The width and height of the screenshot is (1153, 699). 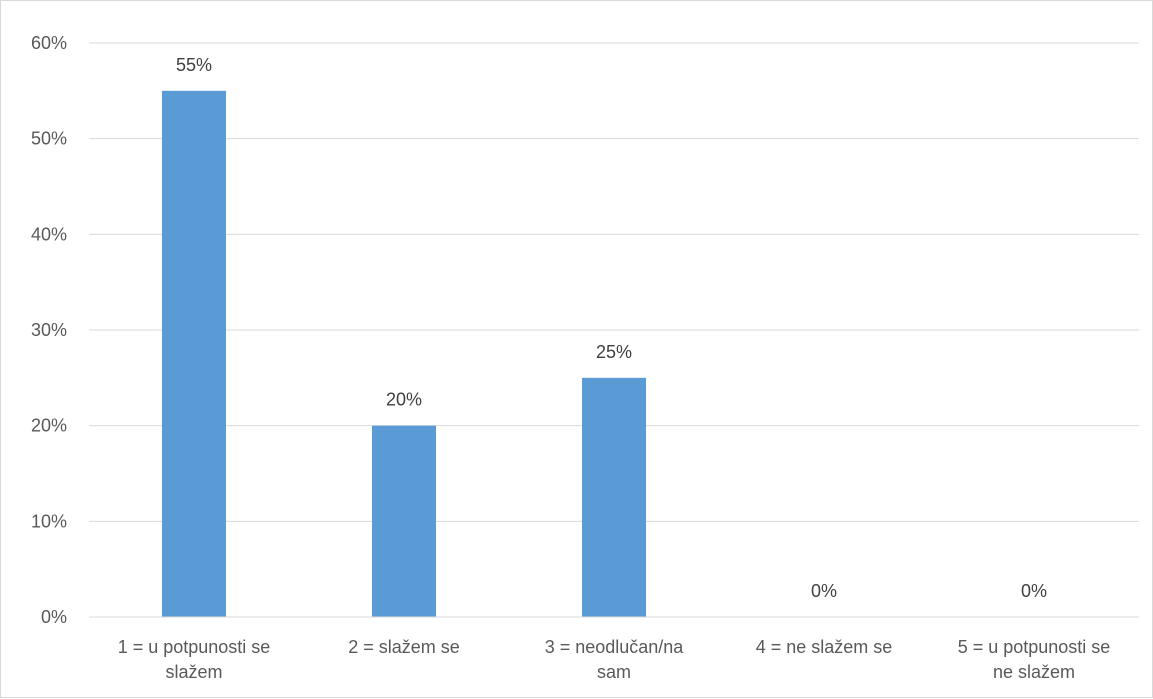 I want to click on category-label-line: 4 = ne slažem se, so click(x=824, y=647).